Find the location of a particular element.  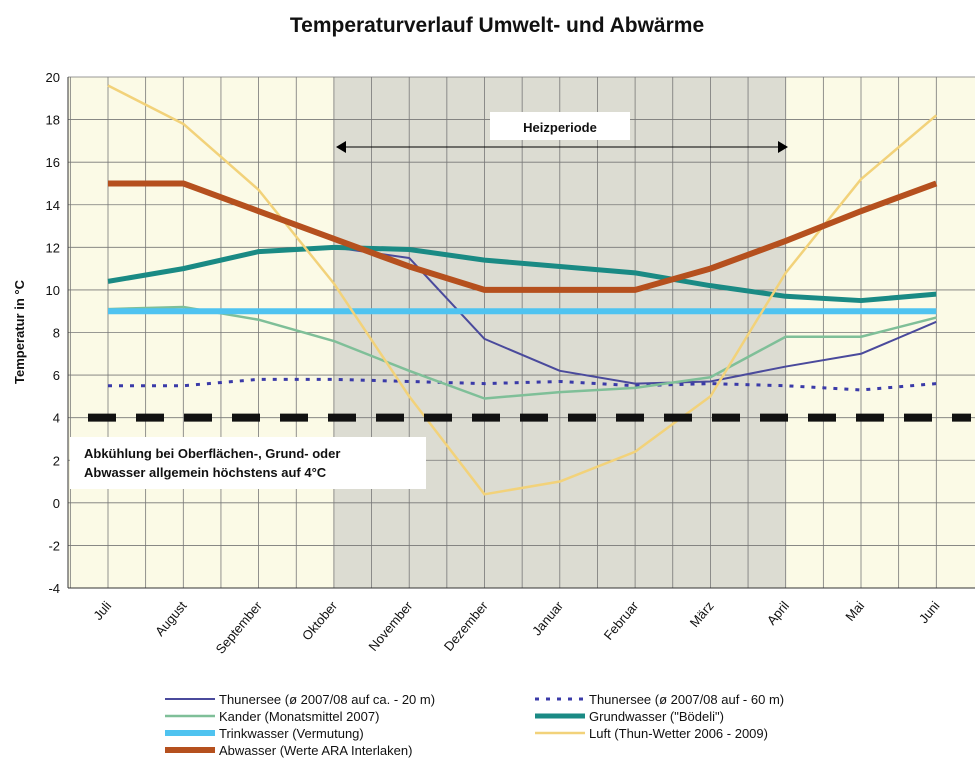

legend-label: Thunersee (ø 2007/08 auf - 60 m) is located at coordinates (686, 699).